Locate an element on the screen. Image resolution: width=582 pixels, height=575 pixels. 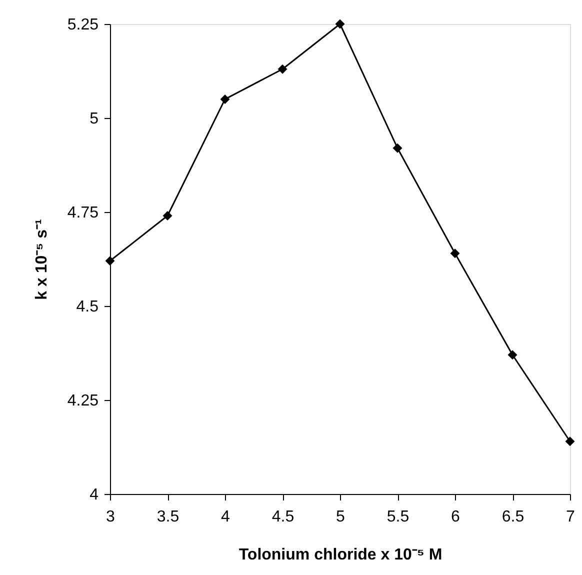
x-tick-label: 4 is located at coordinates (225, 517).